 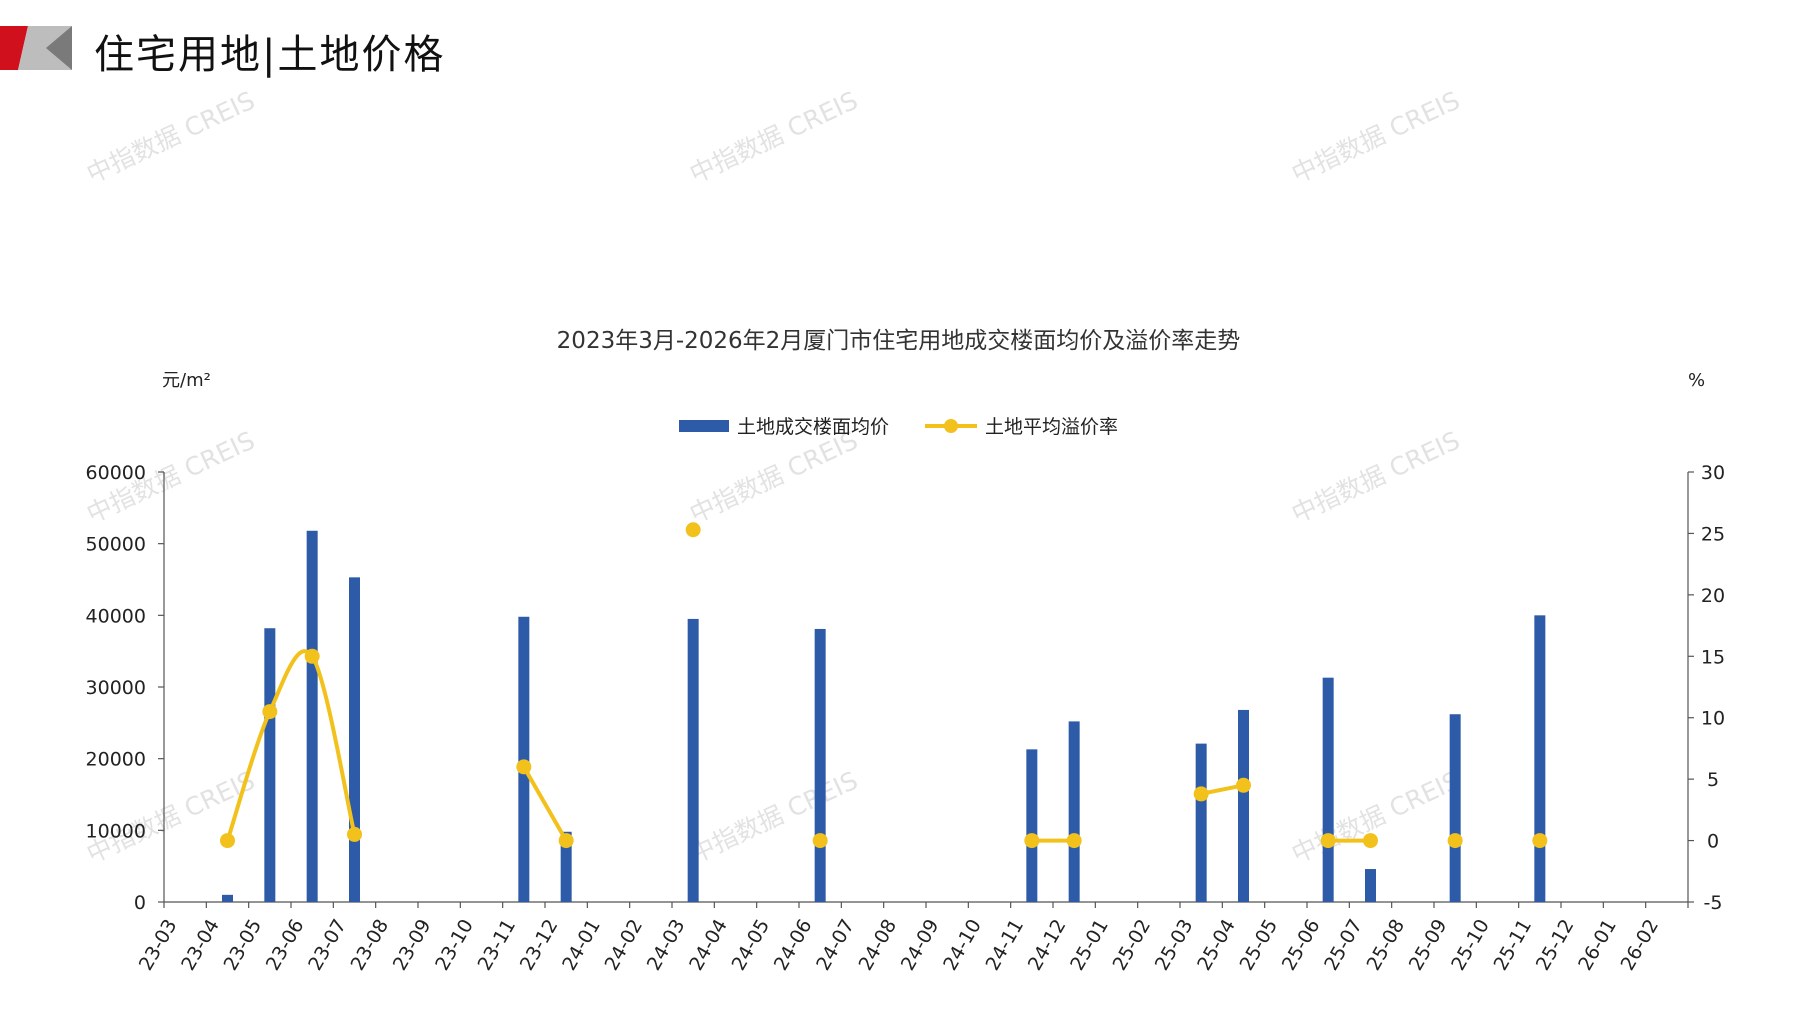 What do you see at coordinates (835, 945) in the screenshot?
I see `x-tick-label: 24-07` at bounding box center [835, 945].